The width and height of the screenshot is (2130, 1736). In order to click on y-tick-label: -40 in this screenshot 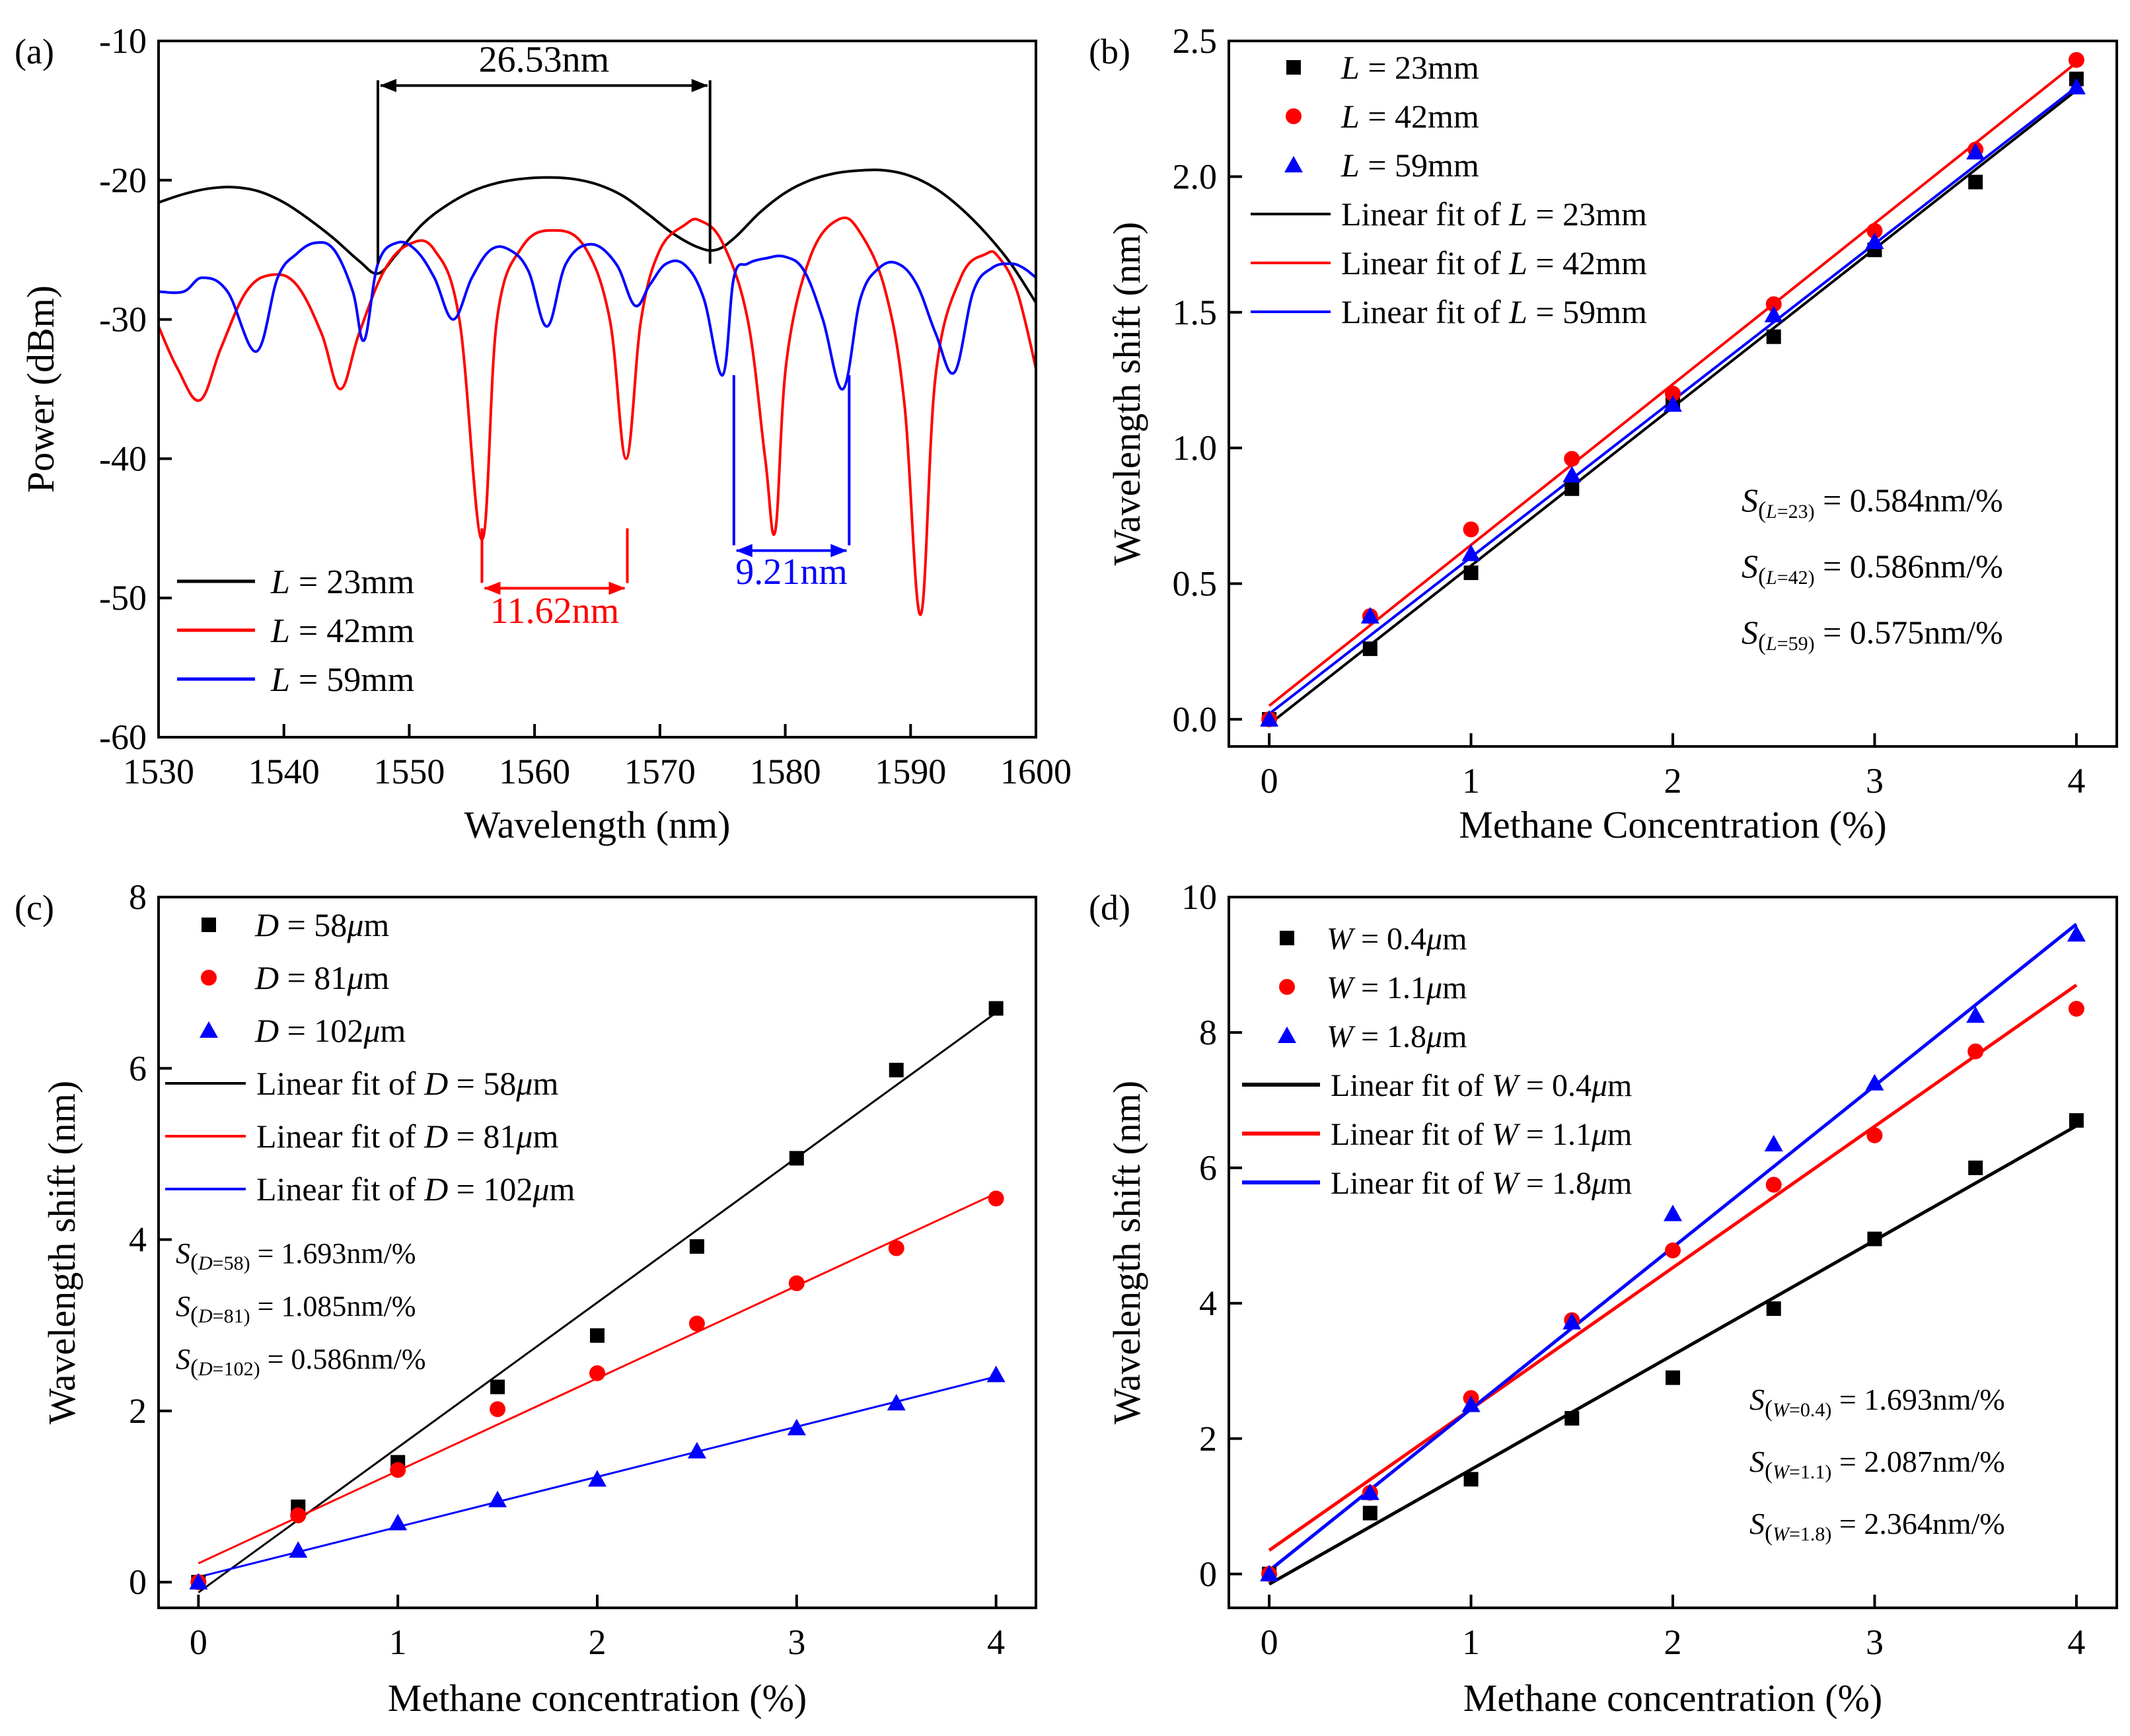, I will do `click(123, 458)`.